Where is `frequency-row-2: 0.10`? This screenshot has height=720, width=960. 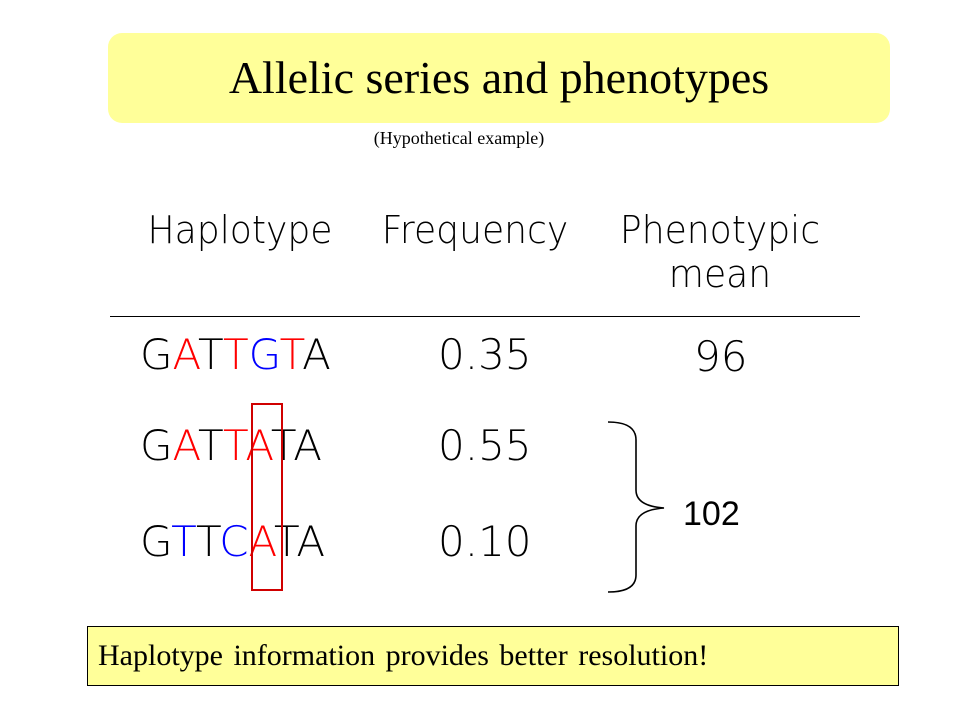 frequency-row-2: 0.10 is located at coordinates (485, 541).